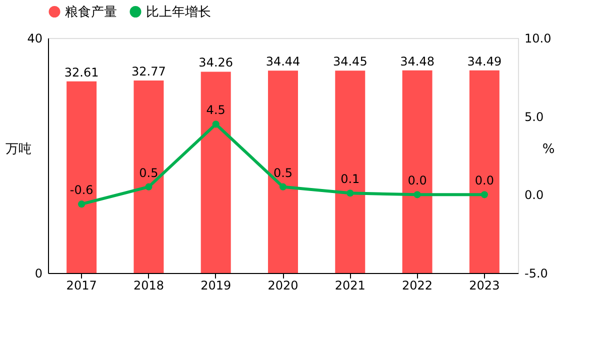  I want to click on data-label: 4.5, so click(216, 110).